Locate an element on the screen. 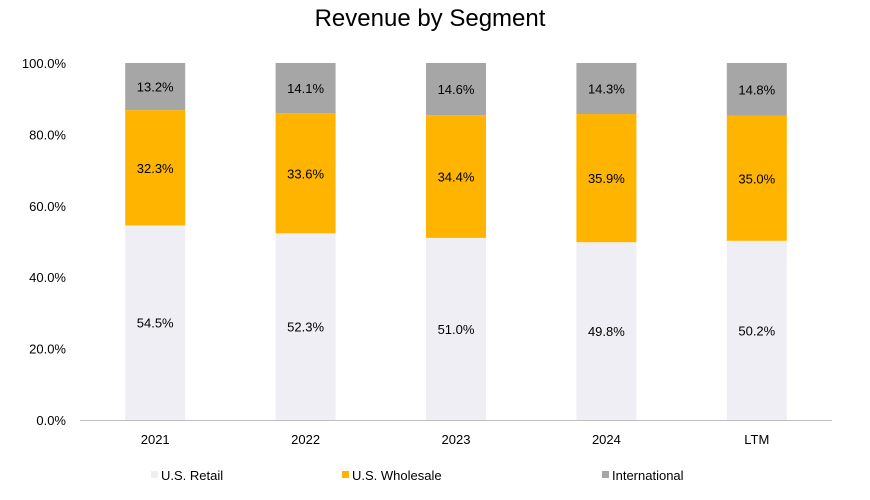  data-label: 50.2% is located at coordinates (756, 330).